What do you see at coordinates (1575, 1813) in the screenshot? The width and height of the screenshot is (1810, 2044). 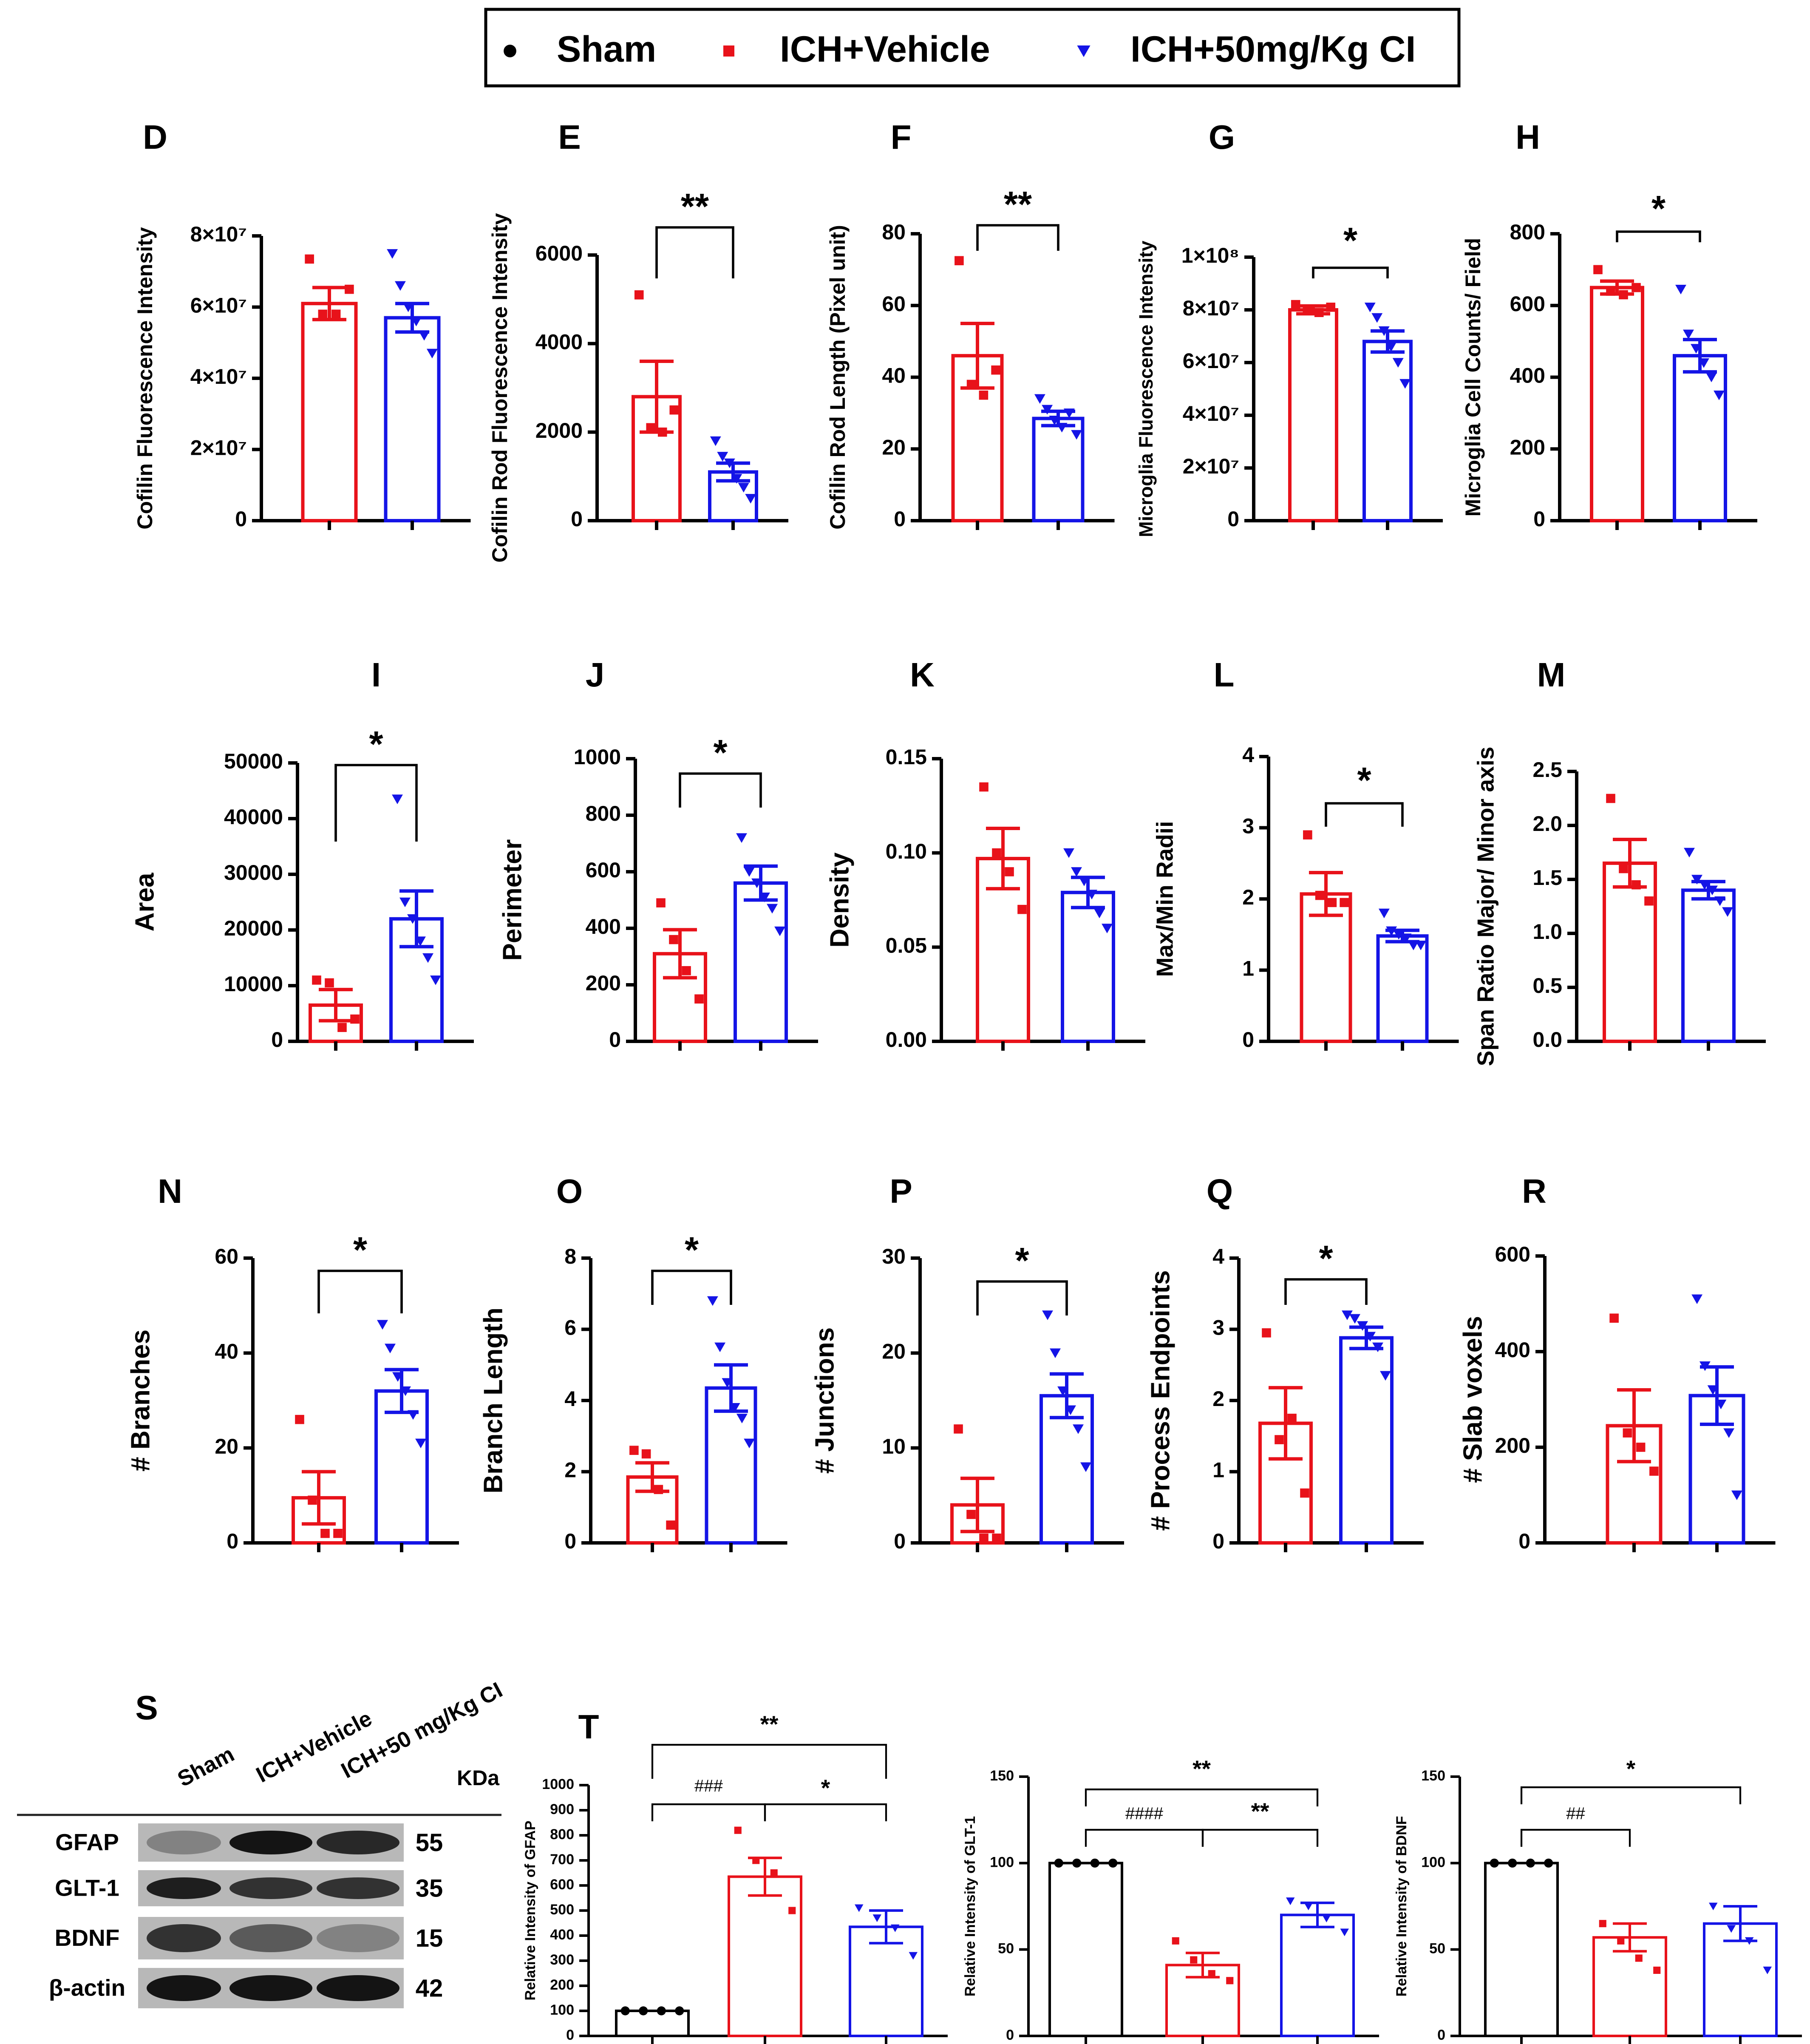 I see `significance-label: ##` at bounding box center [1575, 1813].